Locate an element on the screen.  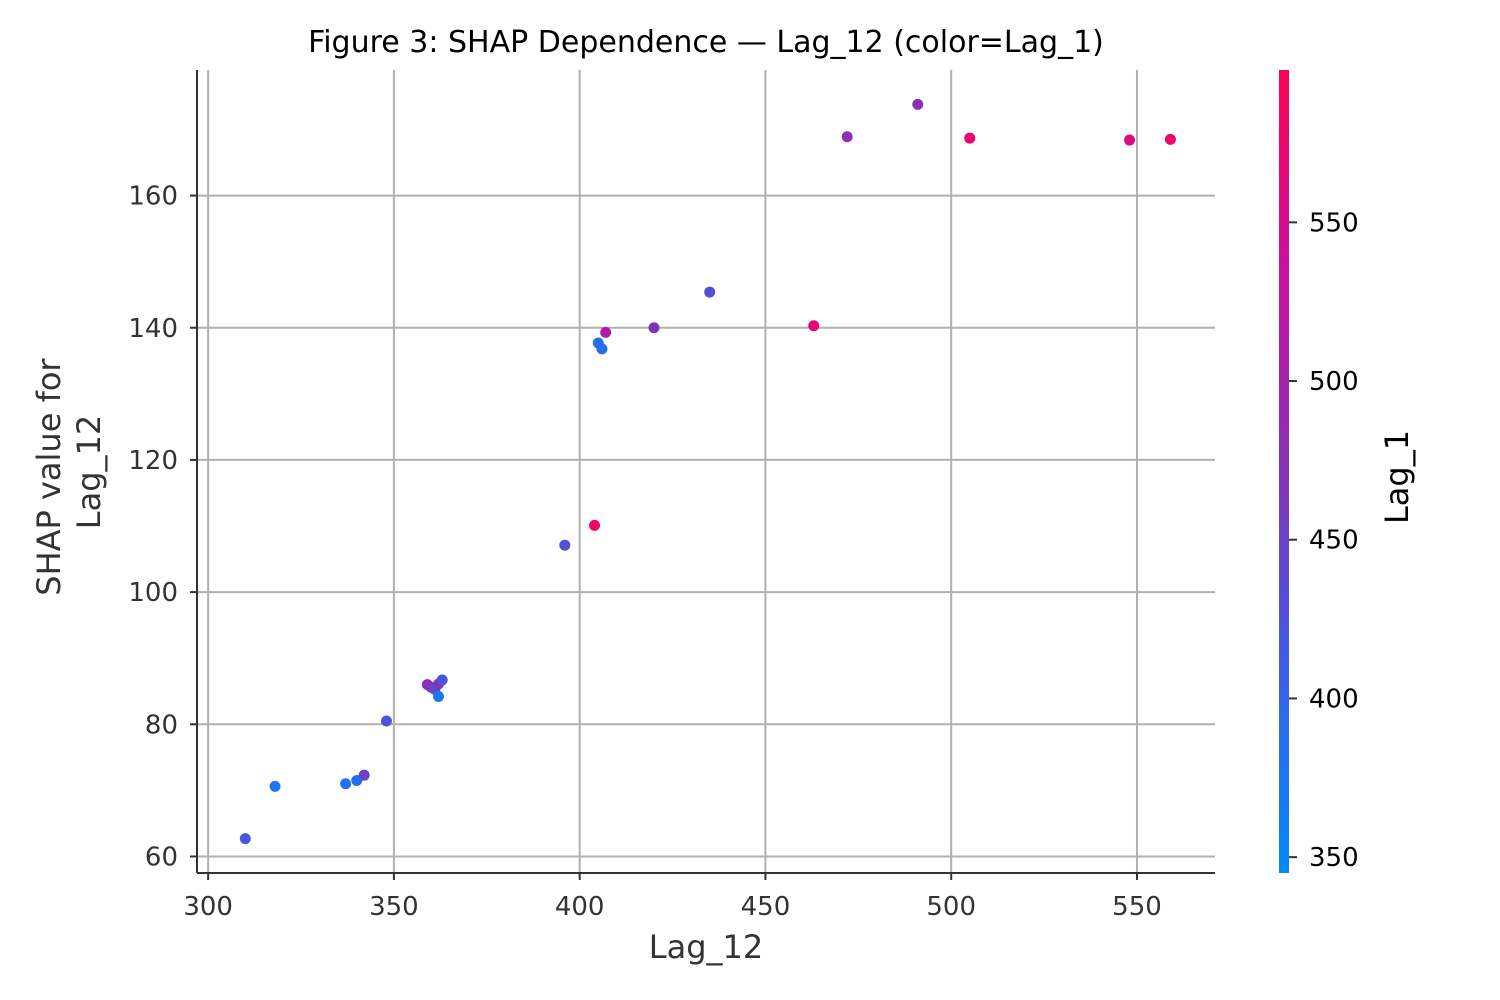
y-tick-label: 60 is located at coordinates (161, 857).